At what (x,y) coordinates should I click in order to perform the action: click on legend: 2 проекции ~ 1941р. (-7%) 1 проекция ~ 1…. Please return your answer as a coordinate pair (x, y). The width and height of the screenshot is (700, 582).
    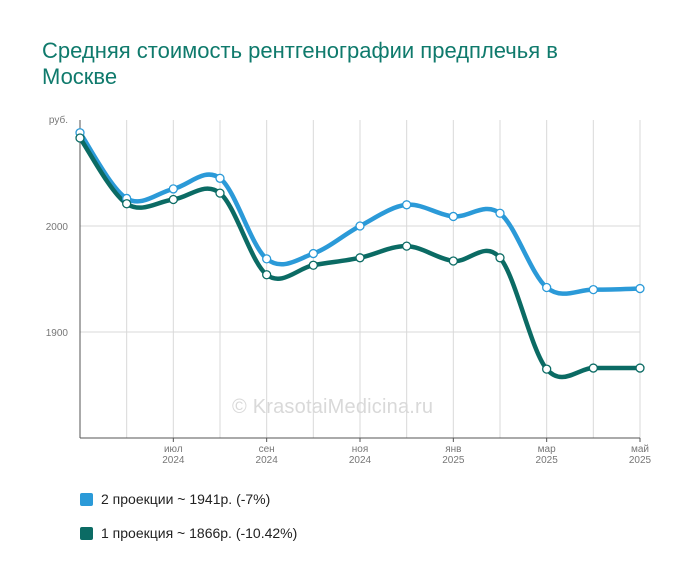
    Looking at the image, I should click on (188, 522).